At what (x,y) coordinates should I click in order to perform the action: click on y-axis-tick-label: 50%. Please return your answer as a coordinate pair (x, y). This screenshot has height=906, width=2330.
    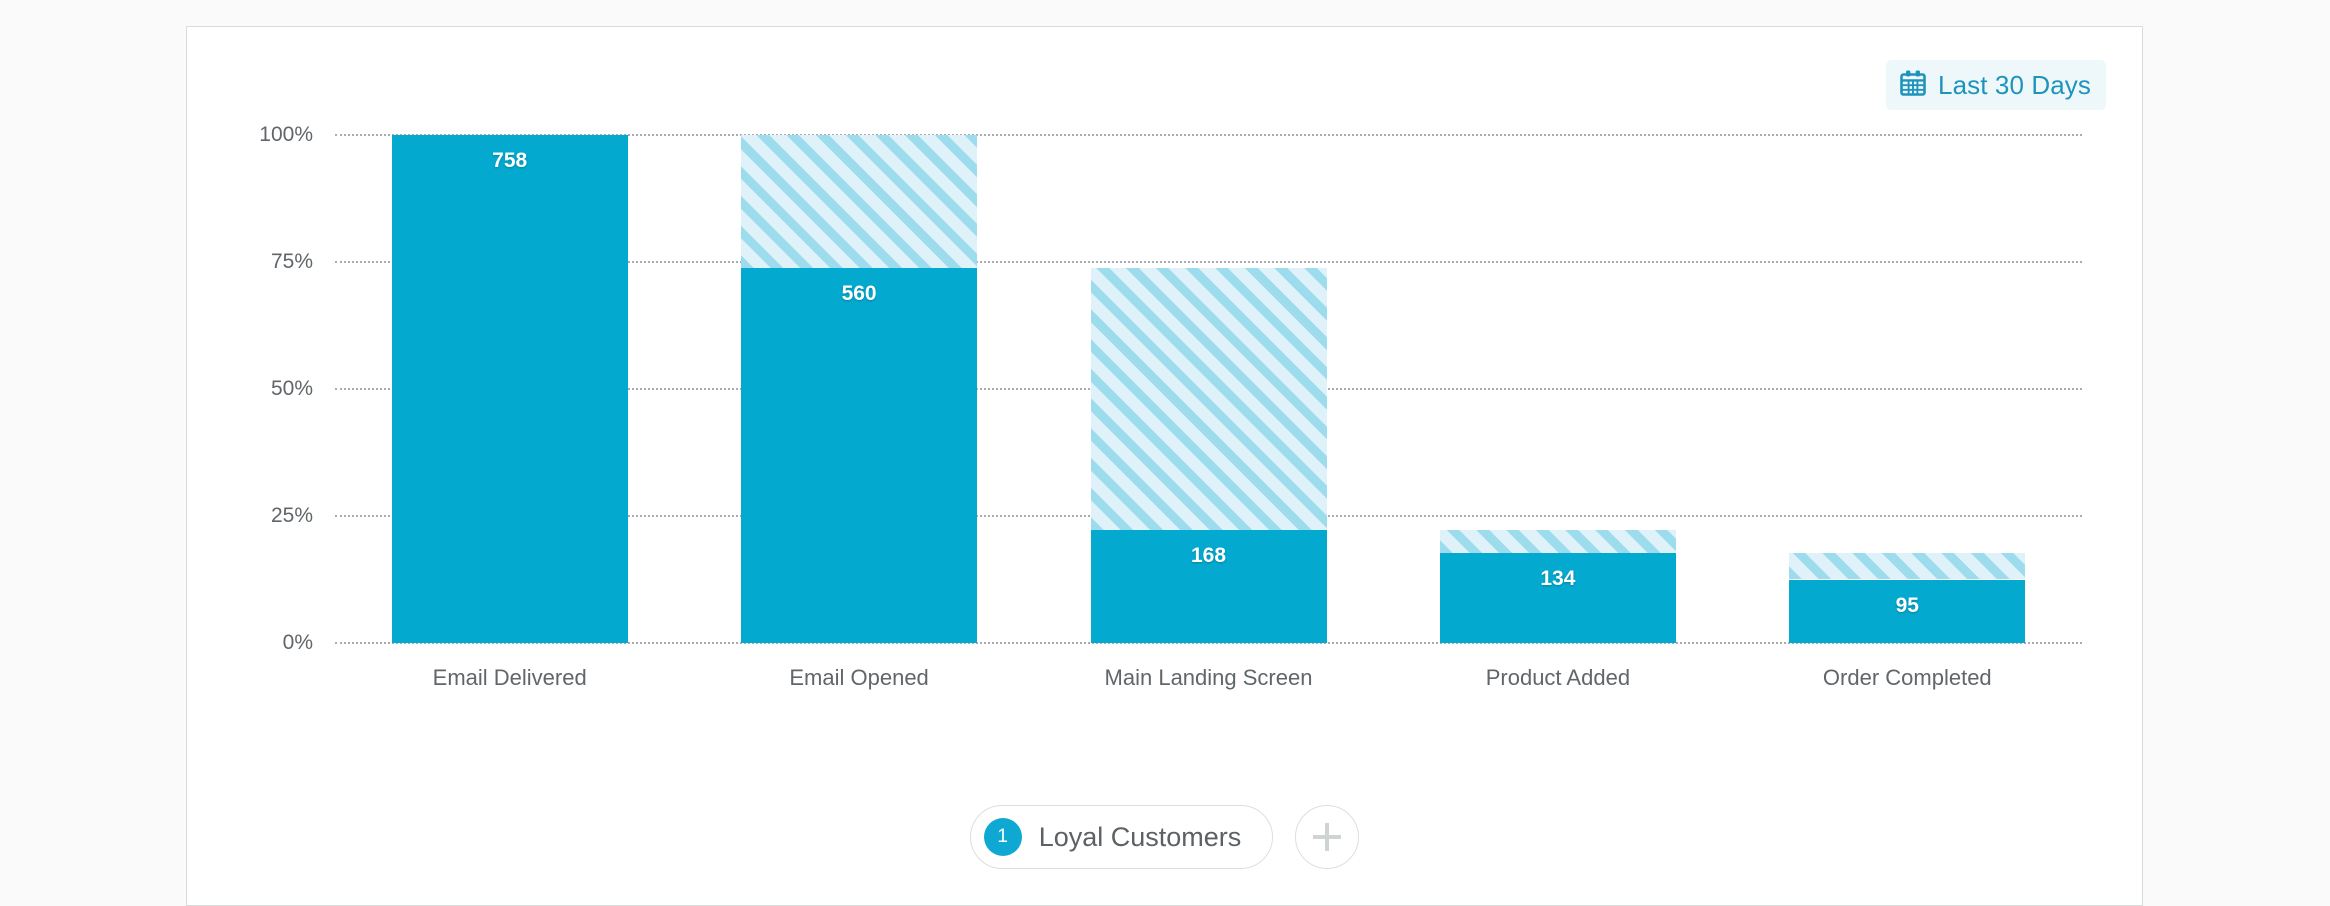
    Looking at the image, I should click on (291, 388).